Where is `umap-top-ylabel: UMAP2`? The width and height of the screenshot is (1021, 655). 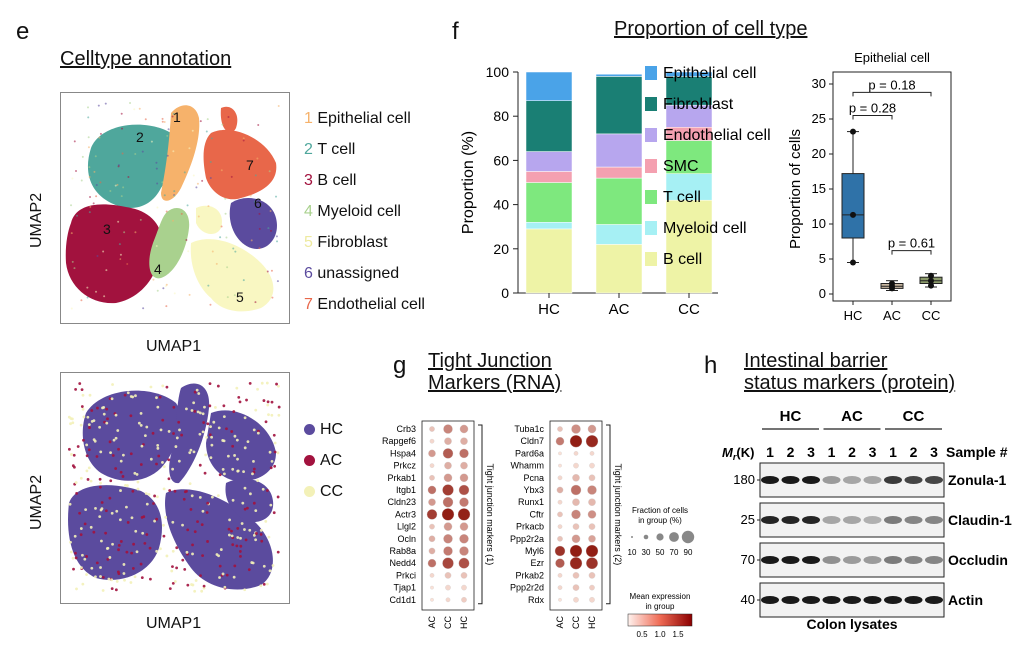 umap-top-ylabel: UMAP2 is located at coordinates (36, 220).